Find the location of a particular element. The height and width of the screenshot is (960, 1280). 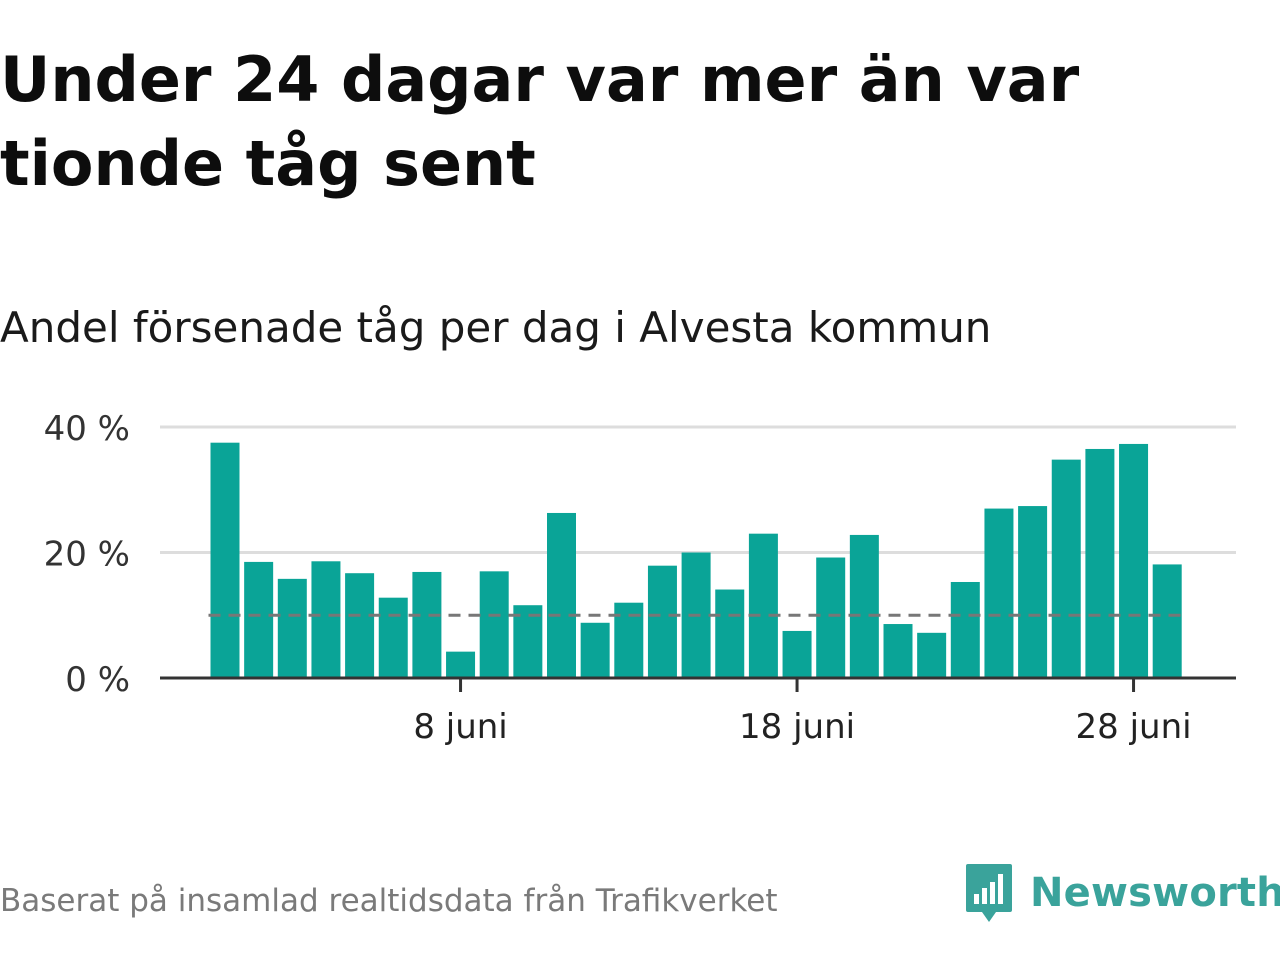

brand-name: Newsworthy is located at coordinates (1155, 893).